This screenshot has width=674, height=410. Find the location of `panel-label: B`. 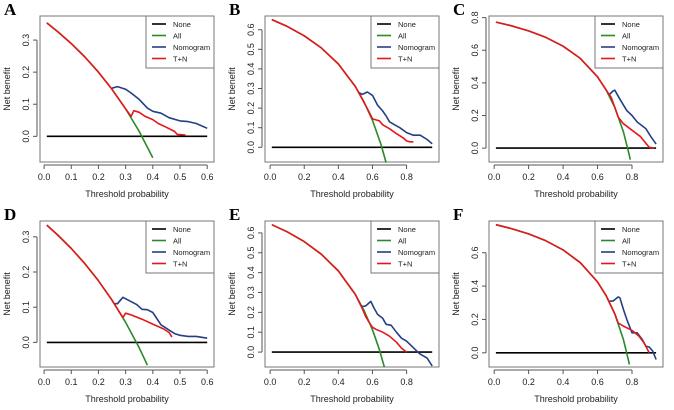

panel-label: B is located at coordinates (234, 9).